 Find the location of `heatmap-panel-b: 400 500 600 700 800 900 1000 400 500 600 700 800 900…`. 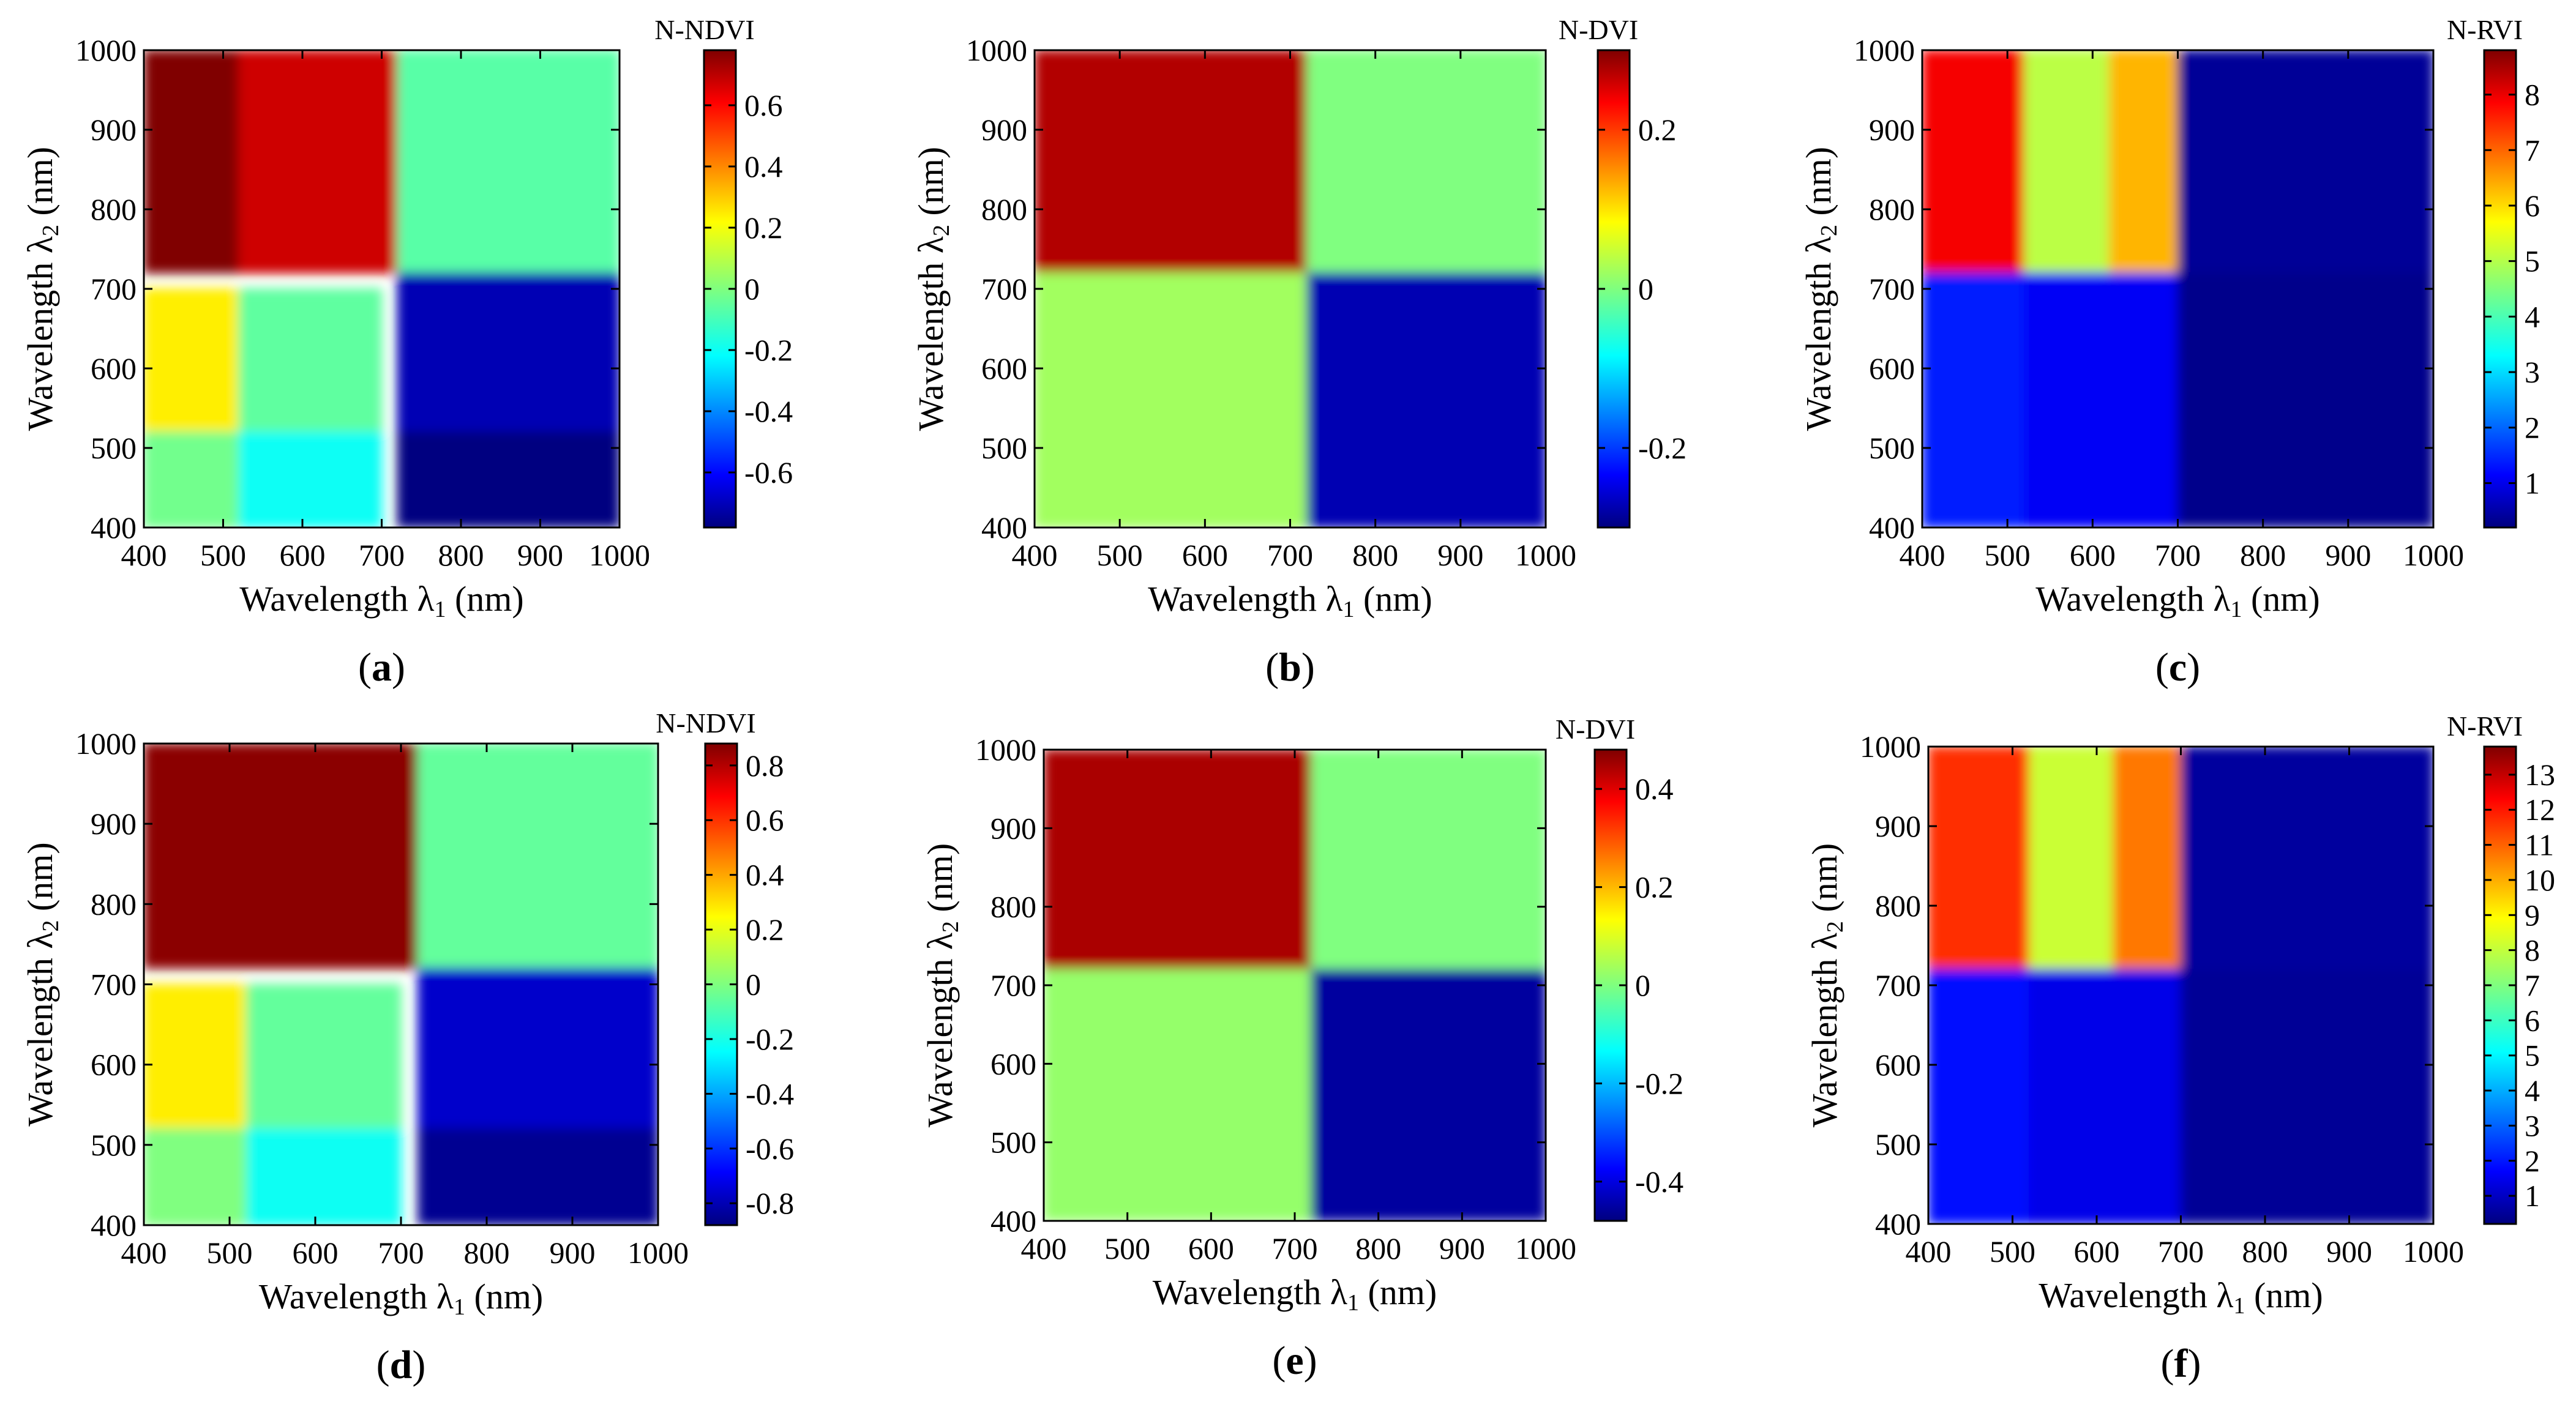

heatmap-panel-b: 400 500 600 700 800 900 1000 400 500 600 700 800 900… is located at coordinates (1299, 352).